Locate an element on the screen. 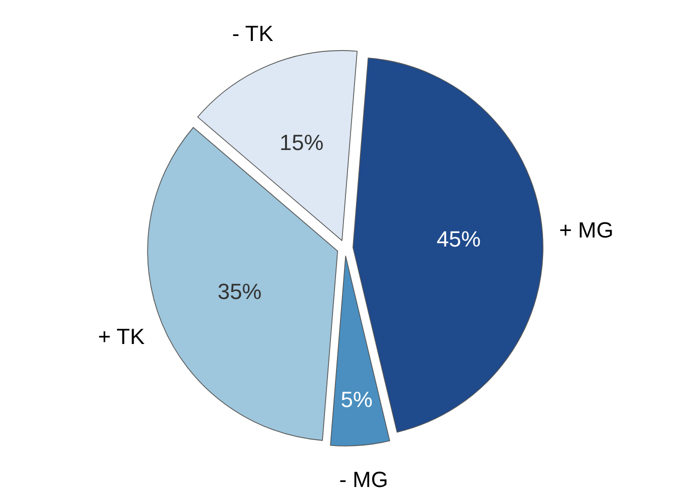 This screenshot has width=697, height=497. slice-label: + MG is located at coordinates (586, 230).